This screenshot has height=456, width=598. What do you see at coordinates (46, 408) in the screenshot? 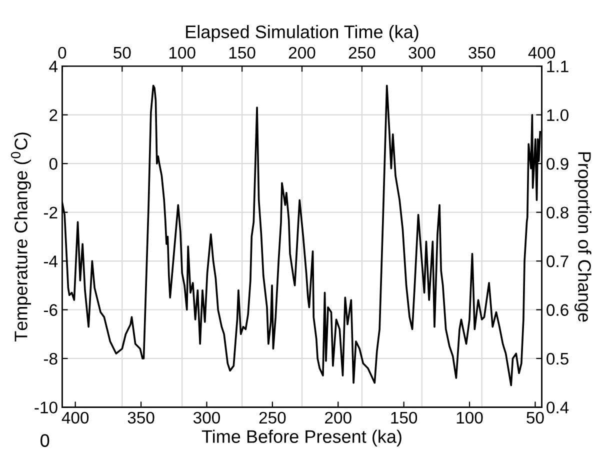
I see `y-tick-label: -10` at bounding box center [46, 408].